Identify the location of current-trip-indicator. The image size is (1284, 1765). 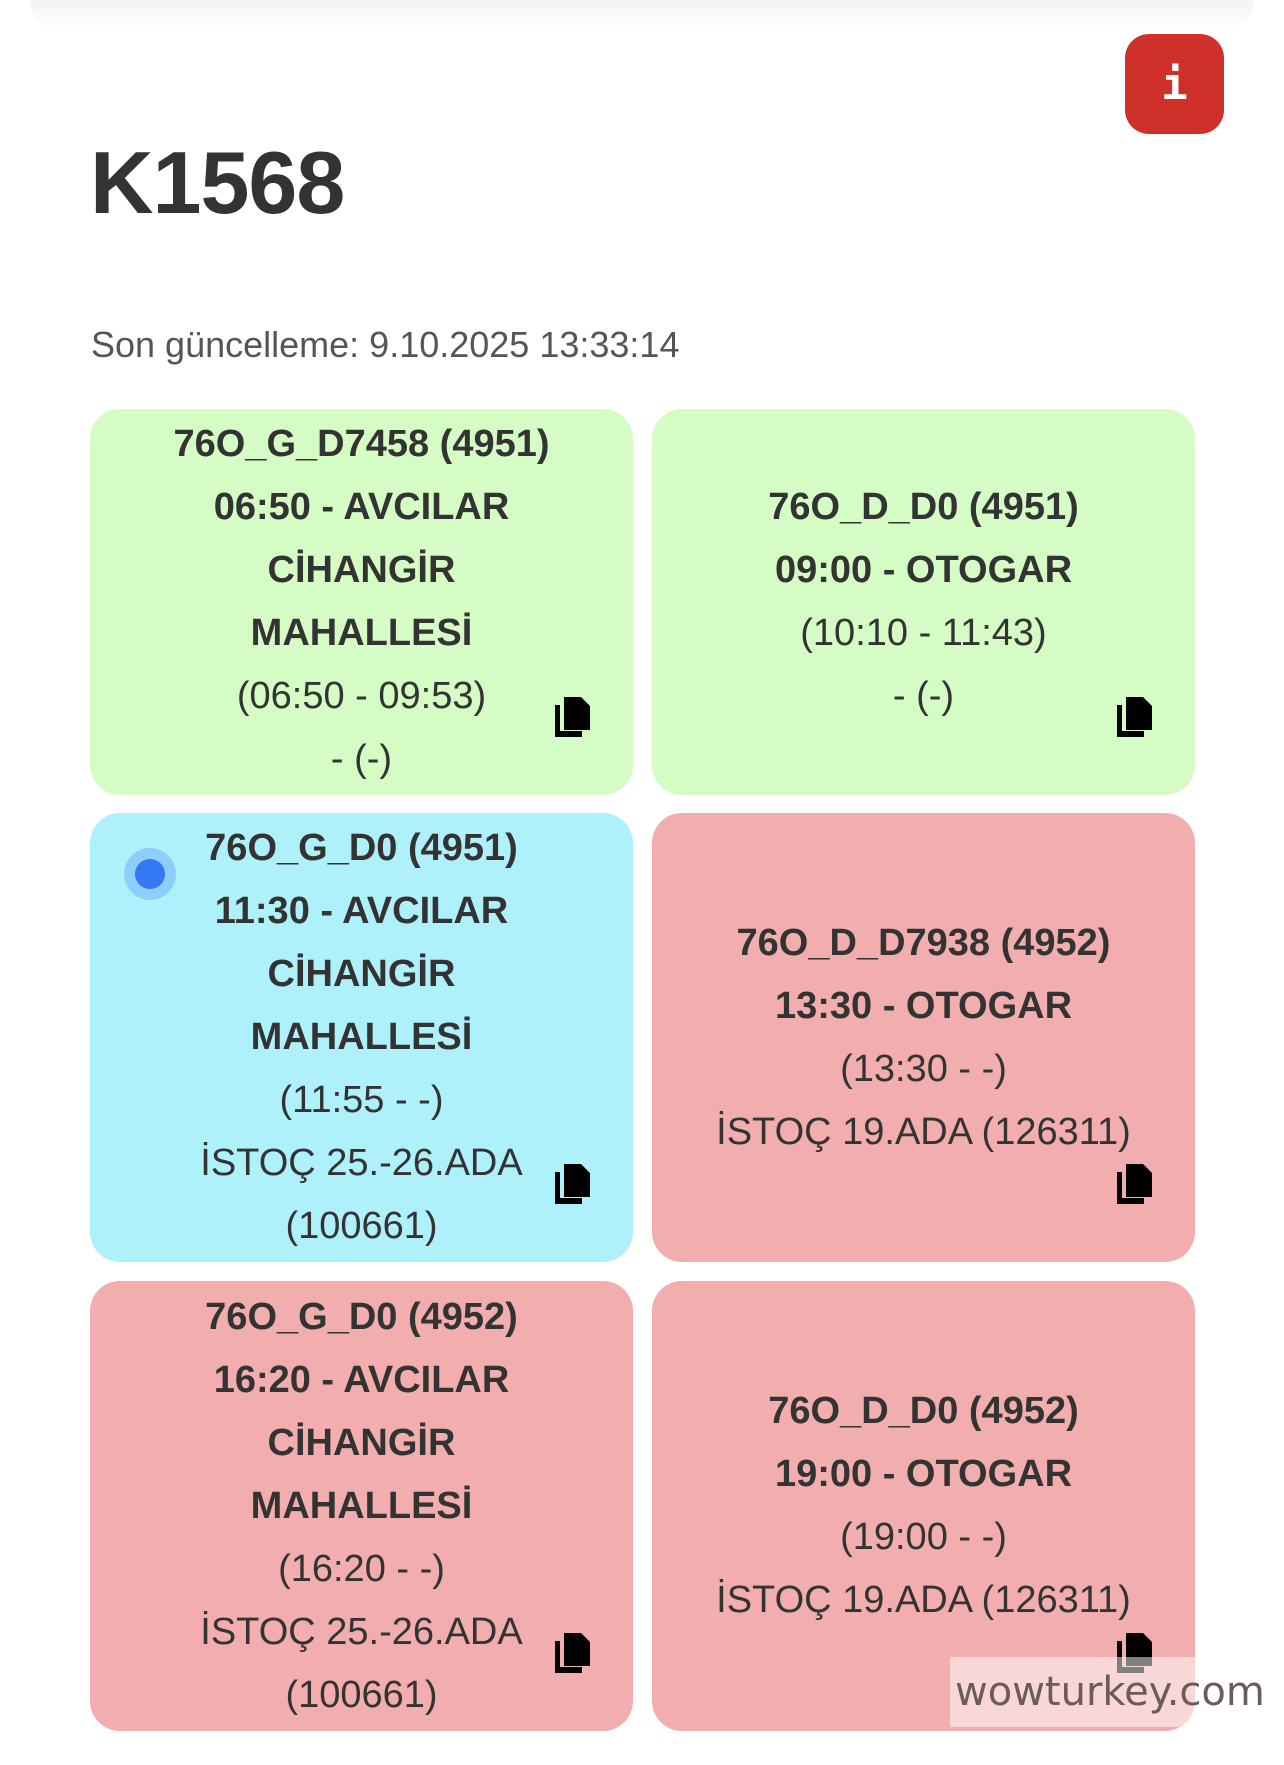
(150, 874).